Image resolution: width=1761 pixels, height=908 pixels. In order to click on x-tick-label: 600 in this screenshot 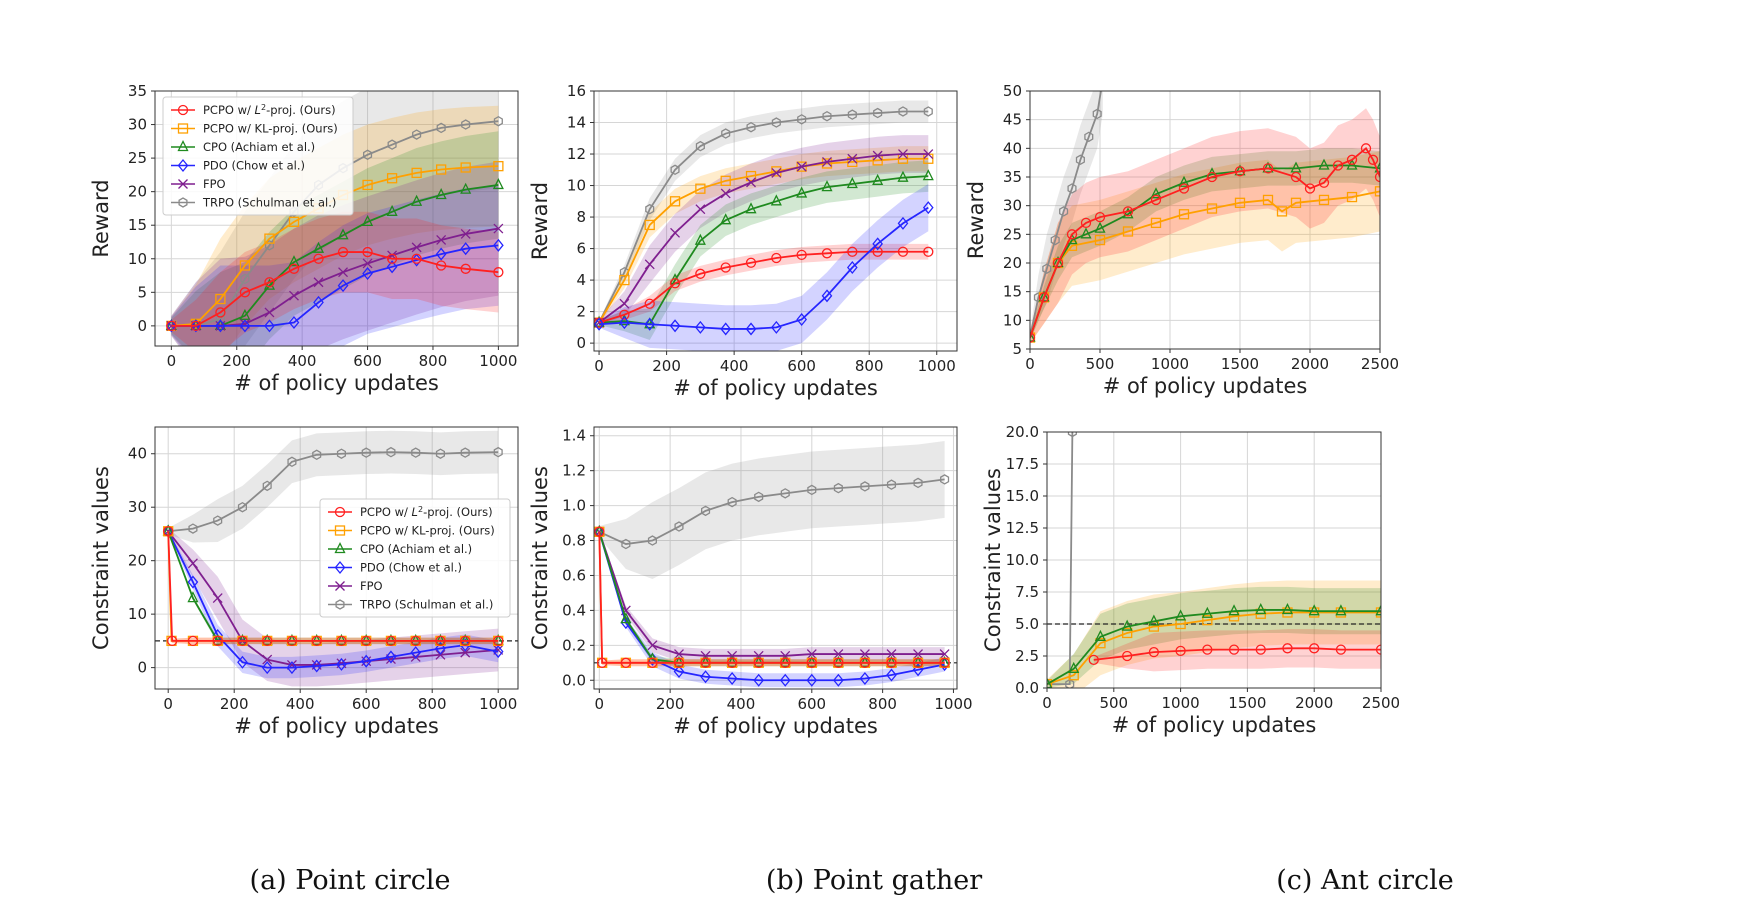, I will do `click(366, 704)`.